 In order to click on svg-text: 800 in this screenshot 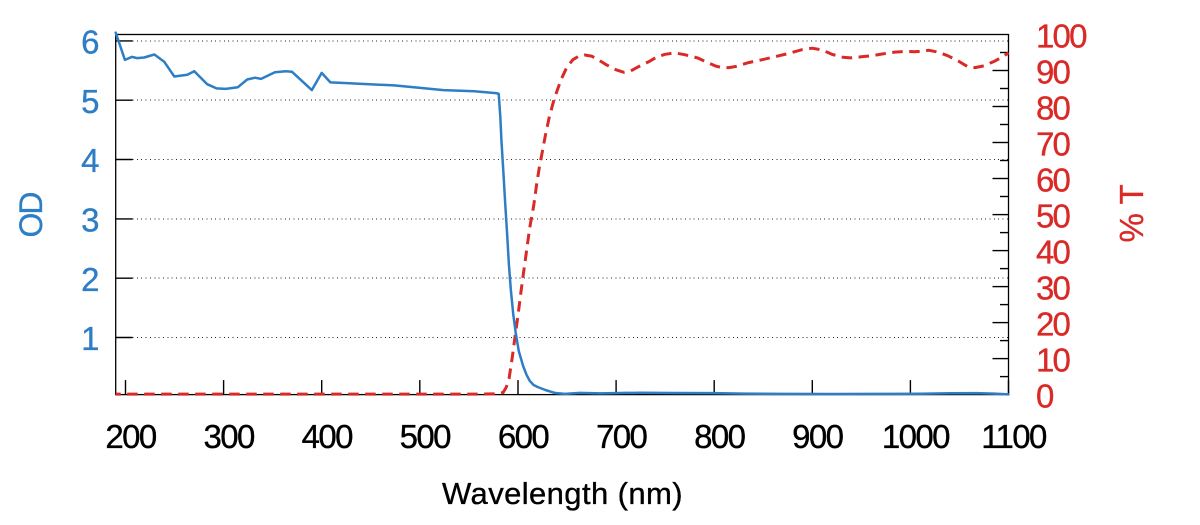, I will do `click(720, 436)`.